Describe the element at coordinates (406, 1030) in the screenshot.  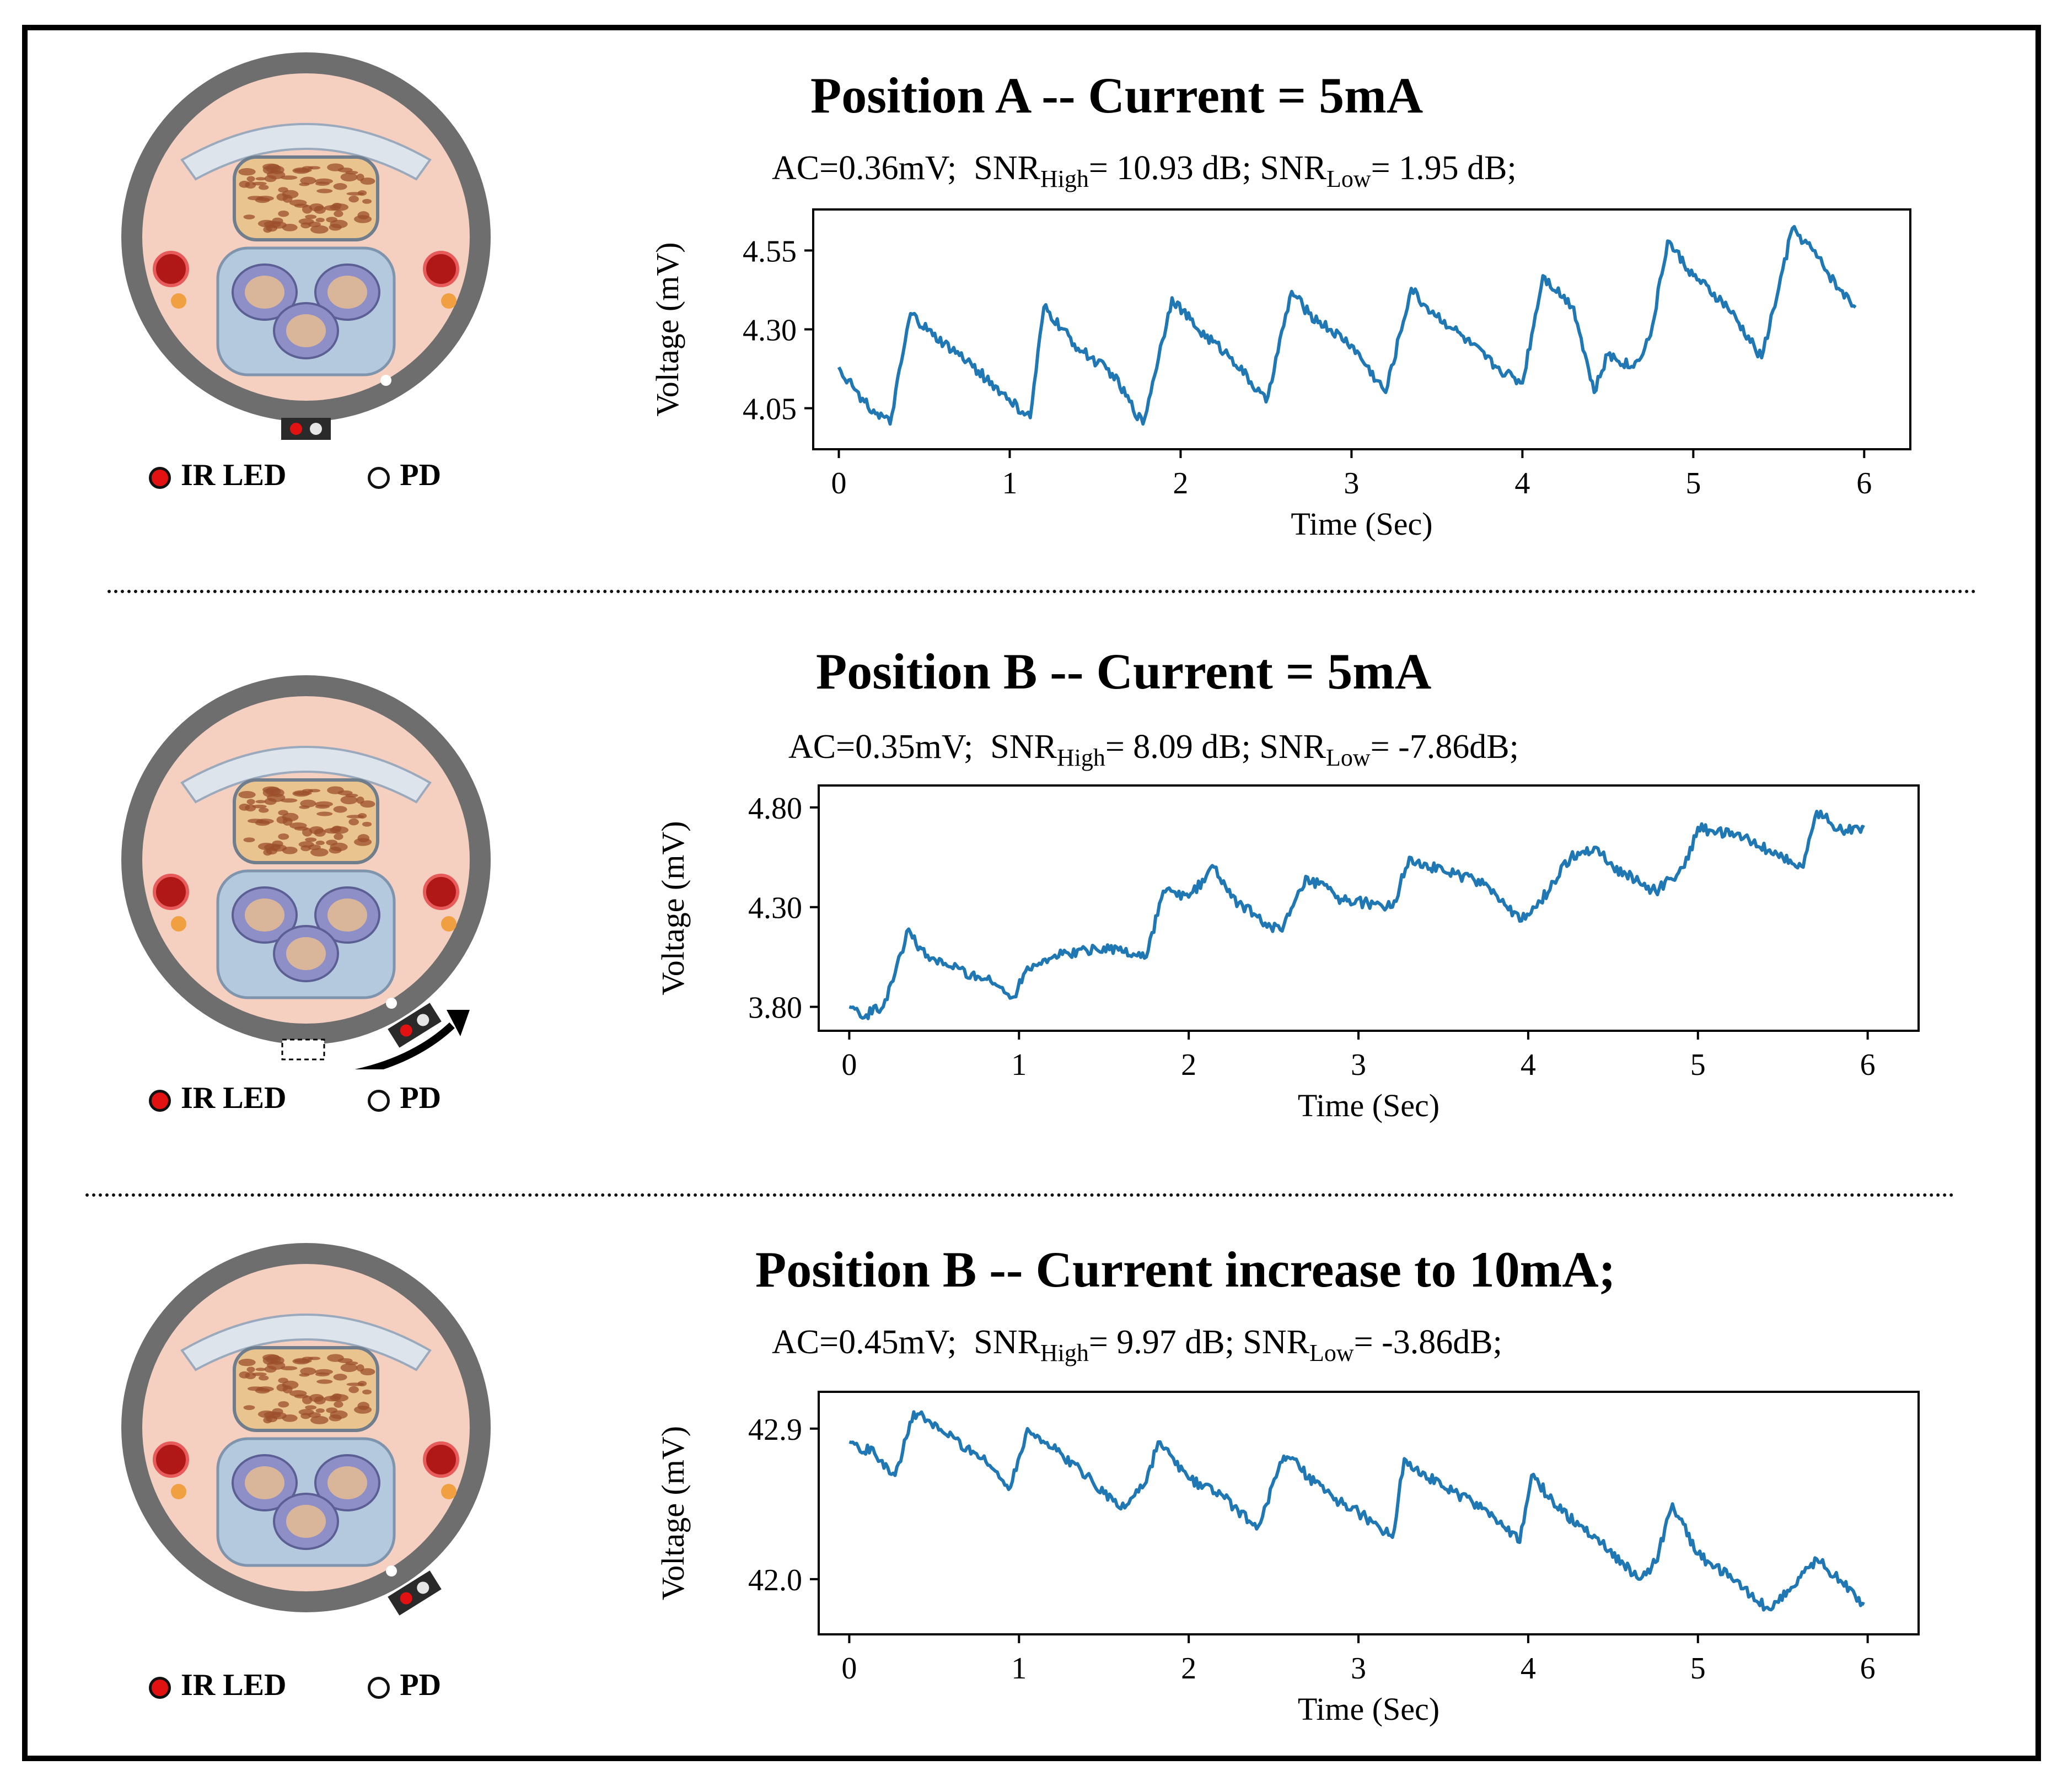
I see `ir-led-icon` at that location.